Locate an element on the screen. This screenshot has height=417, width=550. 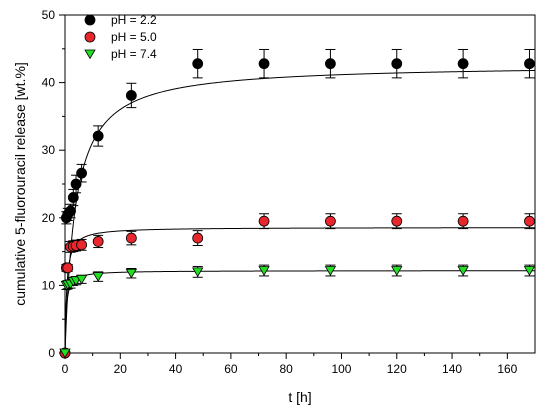
legend: pH = 2.2 pH = 5.0 pH = 7.4 is located at coordinates (120, 37).